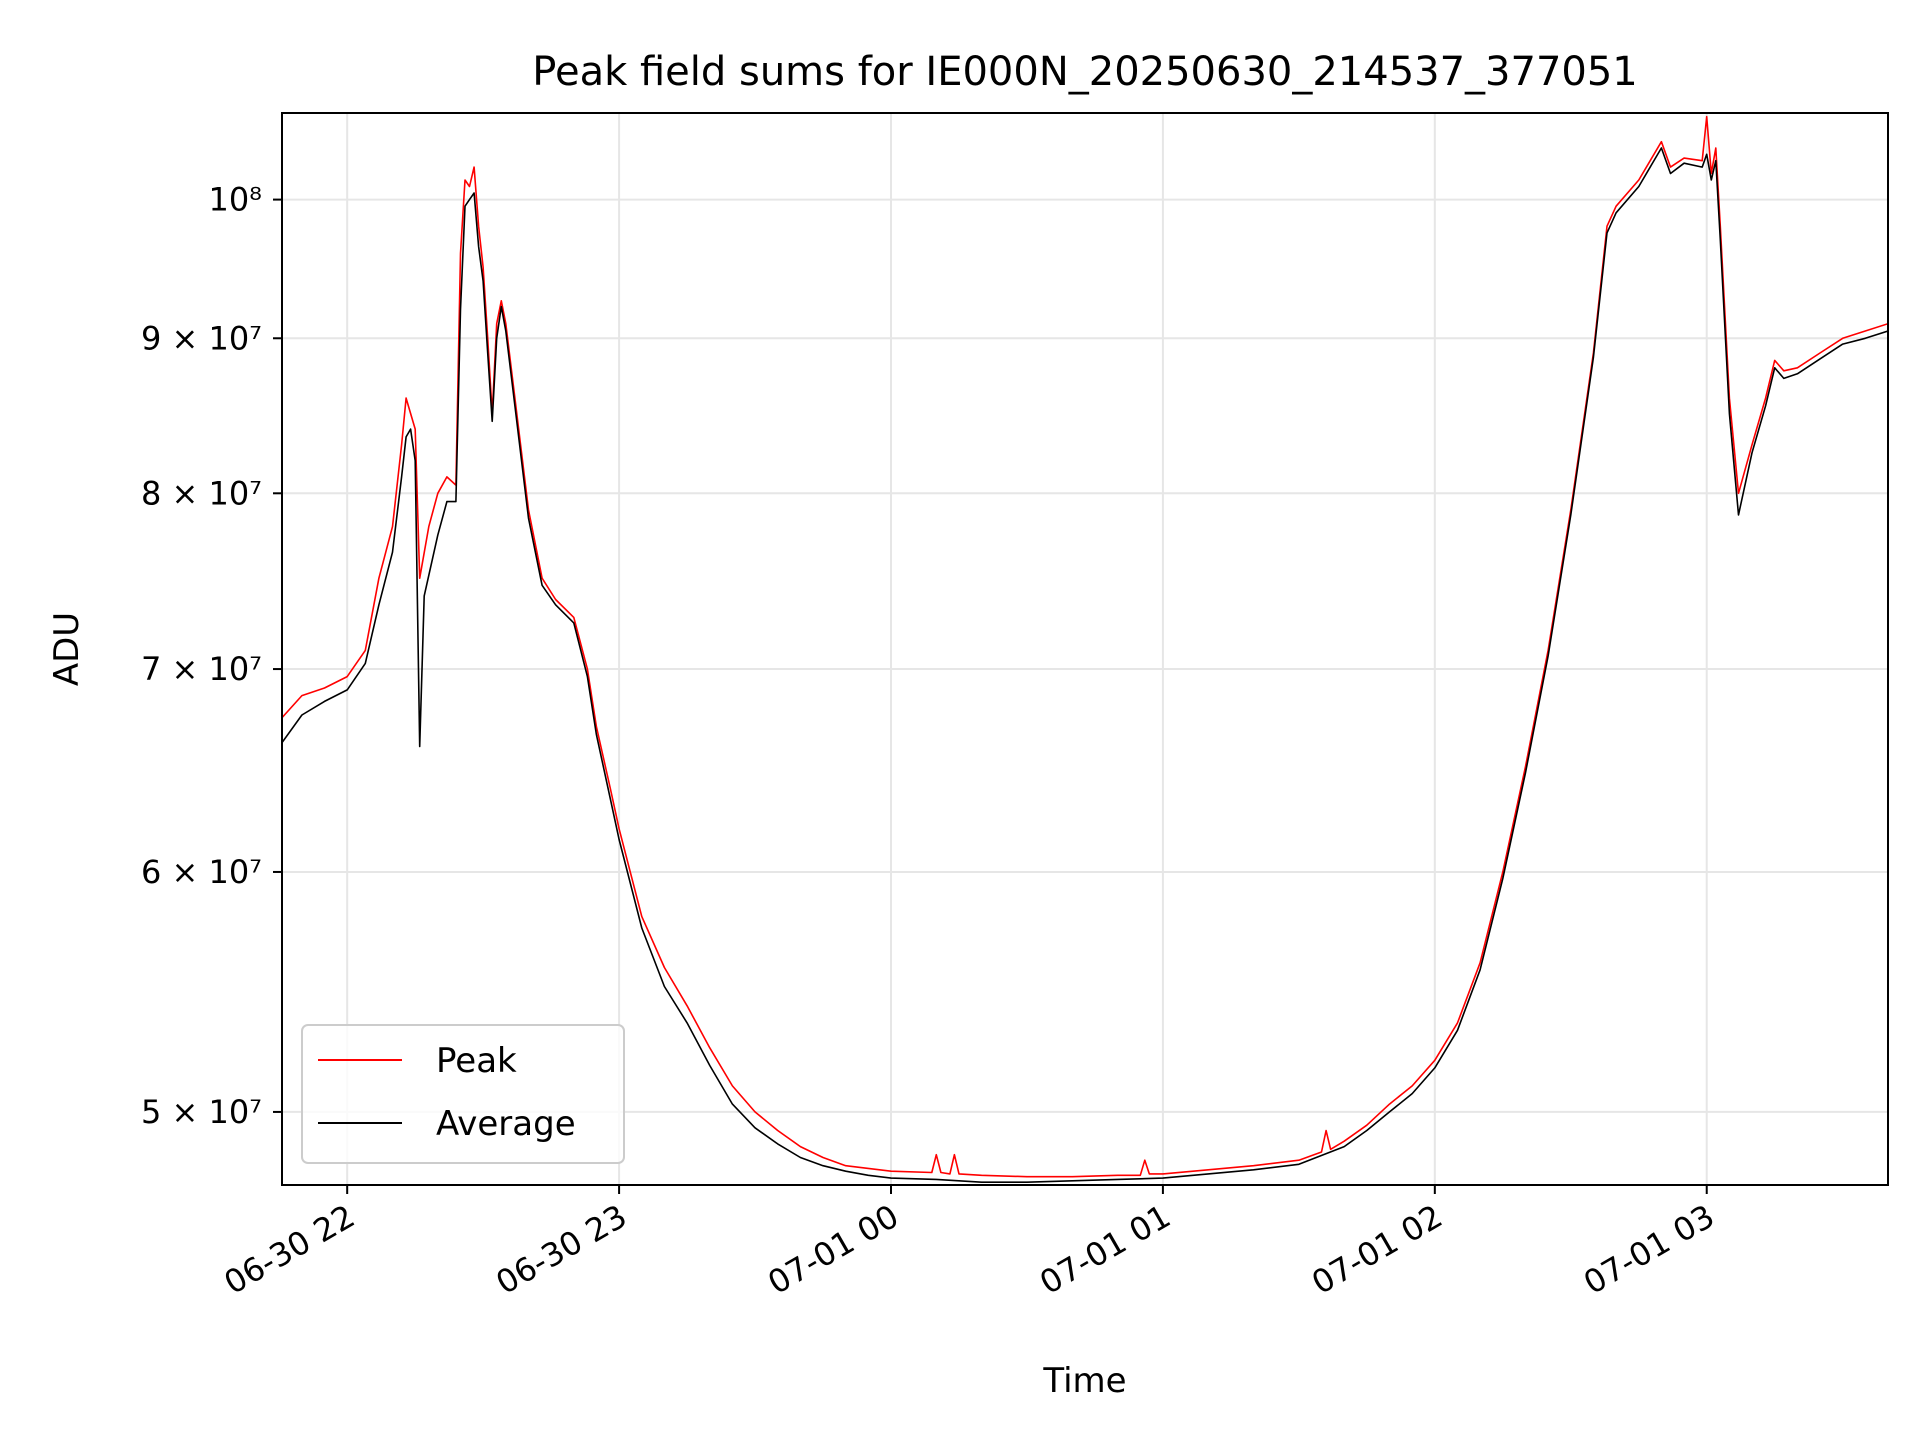 The width and height of the screenshot is (1920, 1440). I want to click on y-tick-label: 5 × 10⁷, so click(201, 1112).